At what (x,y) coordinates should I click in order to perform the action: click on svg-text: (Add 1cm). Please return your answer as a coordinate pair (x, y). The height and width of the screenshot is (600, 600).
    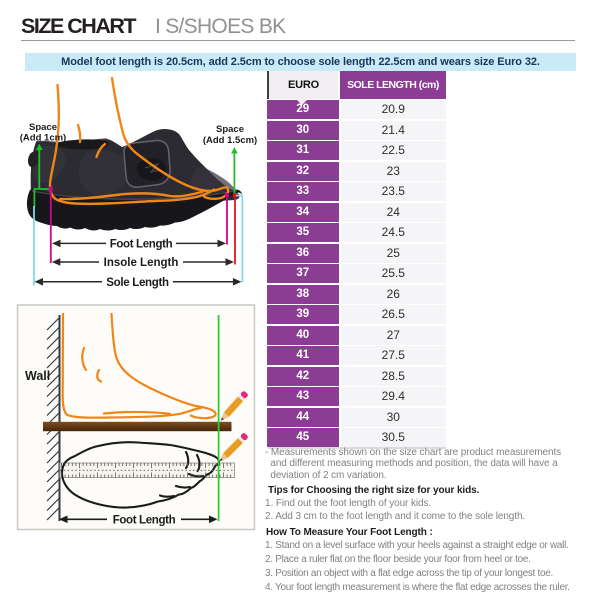
    Looking at the image, I should click on (43, 138).